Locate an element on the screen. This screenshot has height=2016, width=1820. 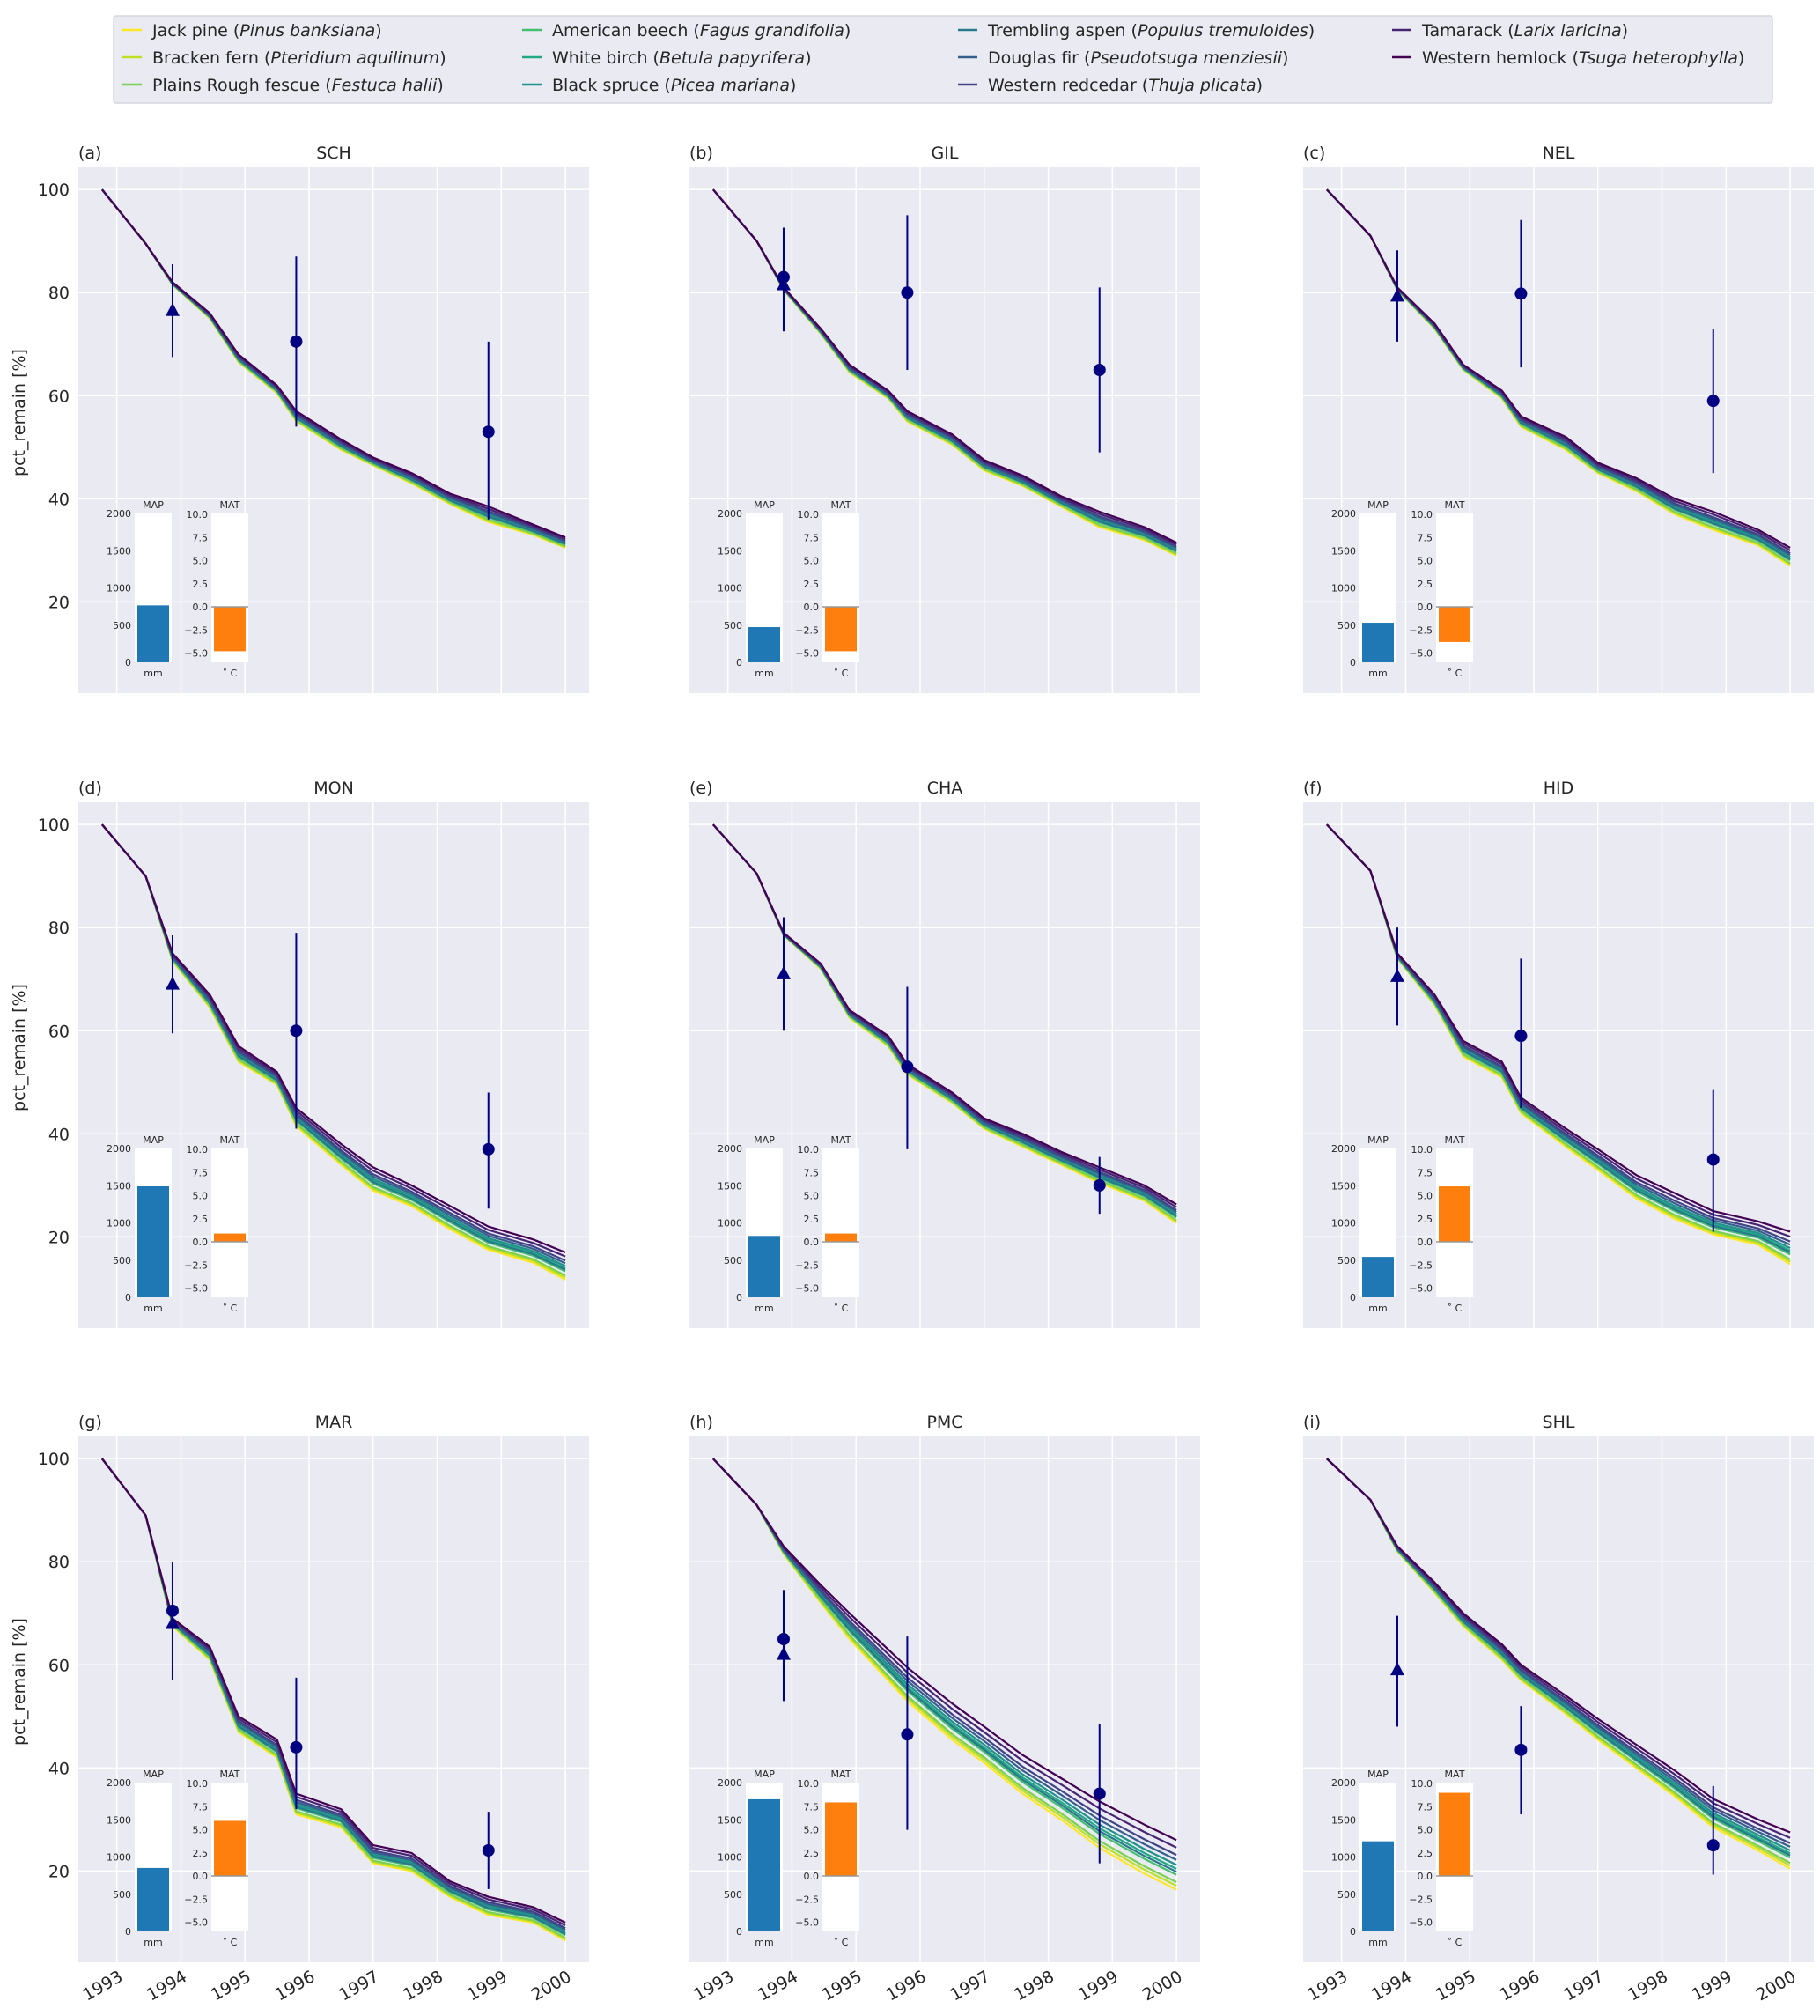
y-tick-label: 40 is located at coordinates (59, 499).